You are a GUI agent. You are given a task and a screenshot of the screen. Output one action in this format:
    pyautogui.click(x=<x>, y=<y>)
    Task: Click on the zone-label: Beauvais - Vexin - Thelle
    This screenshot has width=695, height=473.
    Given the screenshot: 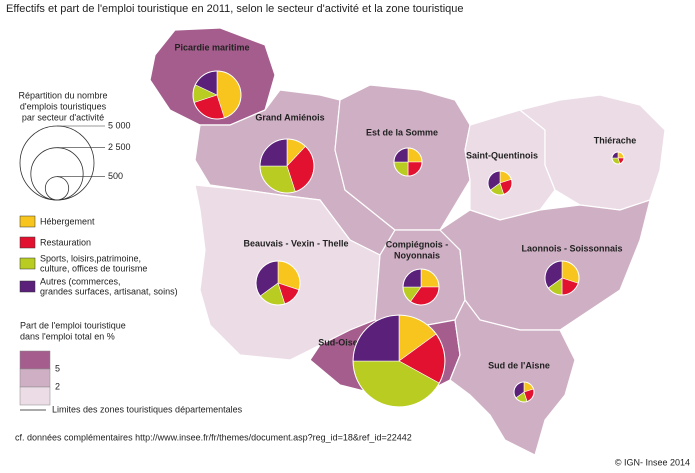 What is the action you would take?
    pyautogui.click(x=295, y=243)
    